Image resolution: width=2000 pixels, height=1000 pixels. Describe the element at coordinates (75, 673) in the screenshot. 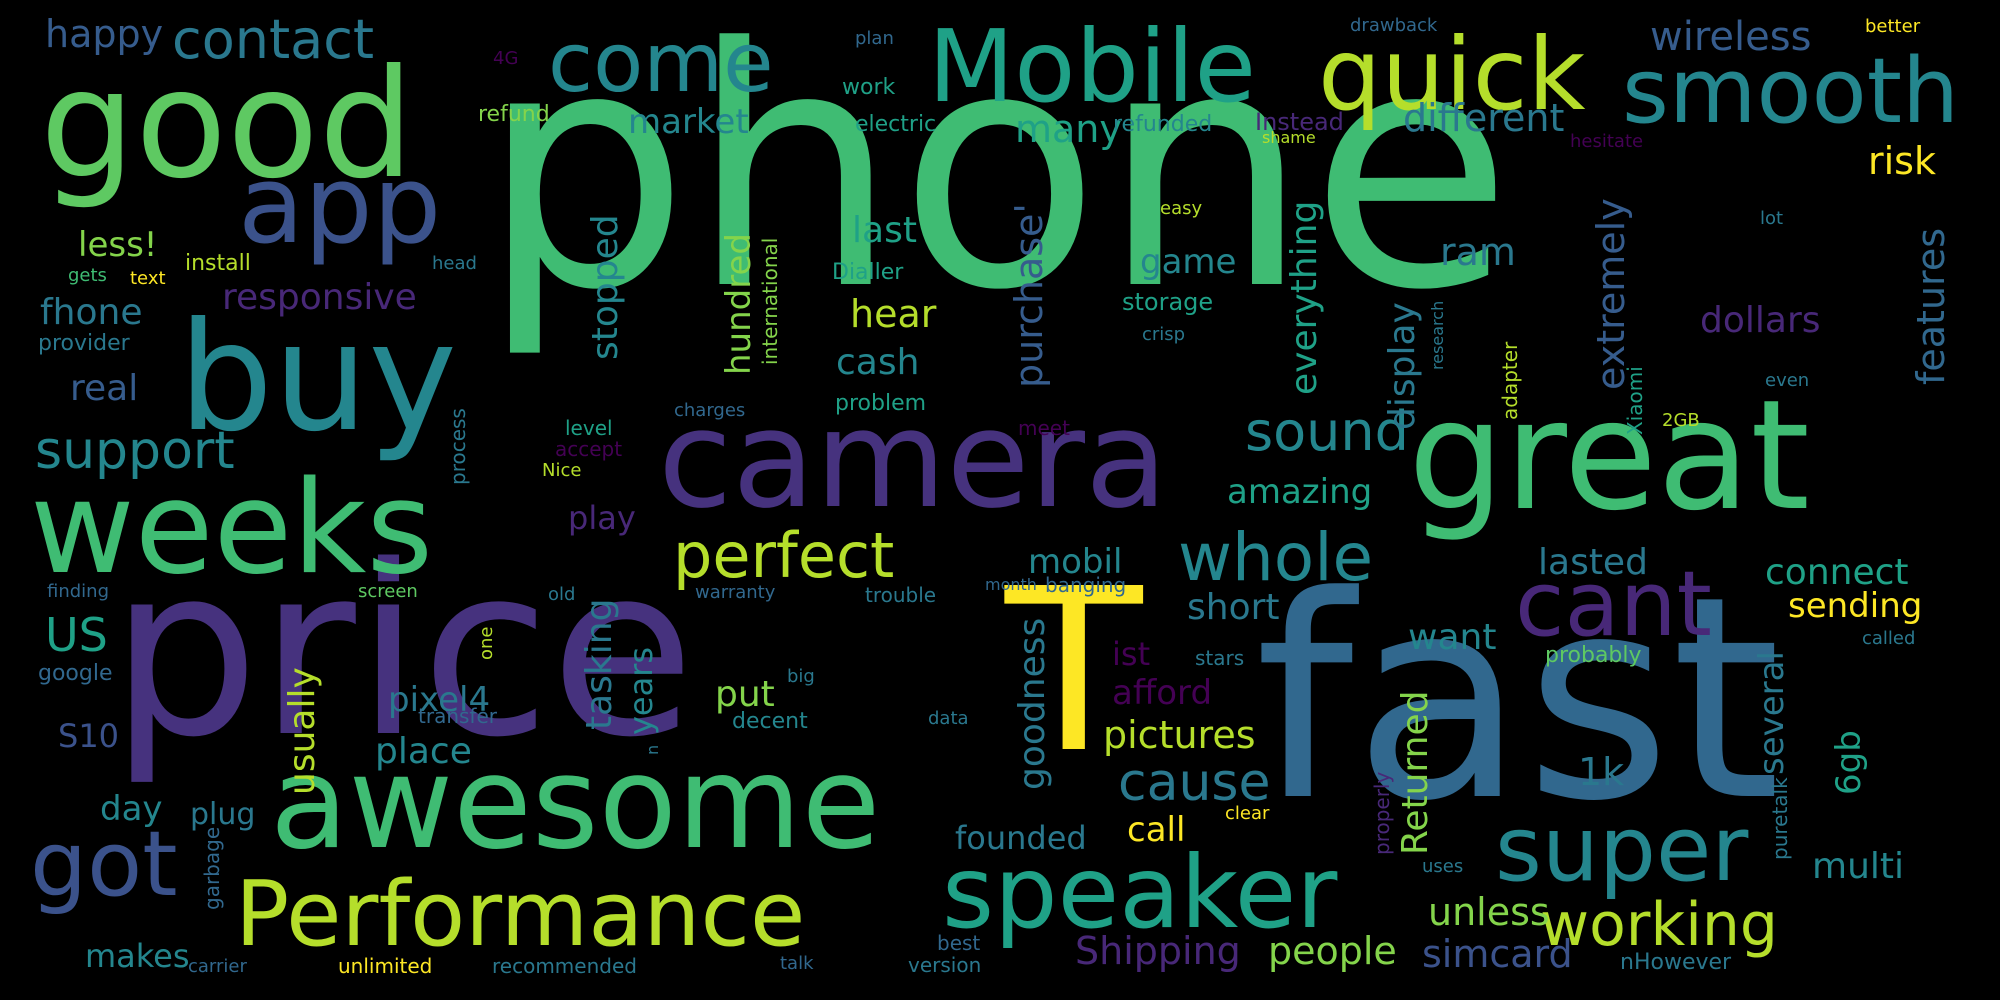

I see `word-google: google` at that location.